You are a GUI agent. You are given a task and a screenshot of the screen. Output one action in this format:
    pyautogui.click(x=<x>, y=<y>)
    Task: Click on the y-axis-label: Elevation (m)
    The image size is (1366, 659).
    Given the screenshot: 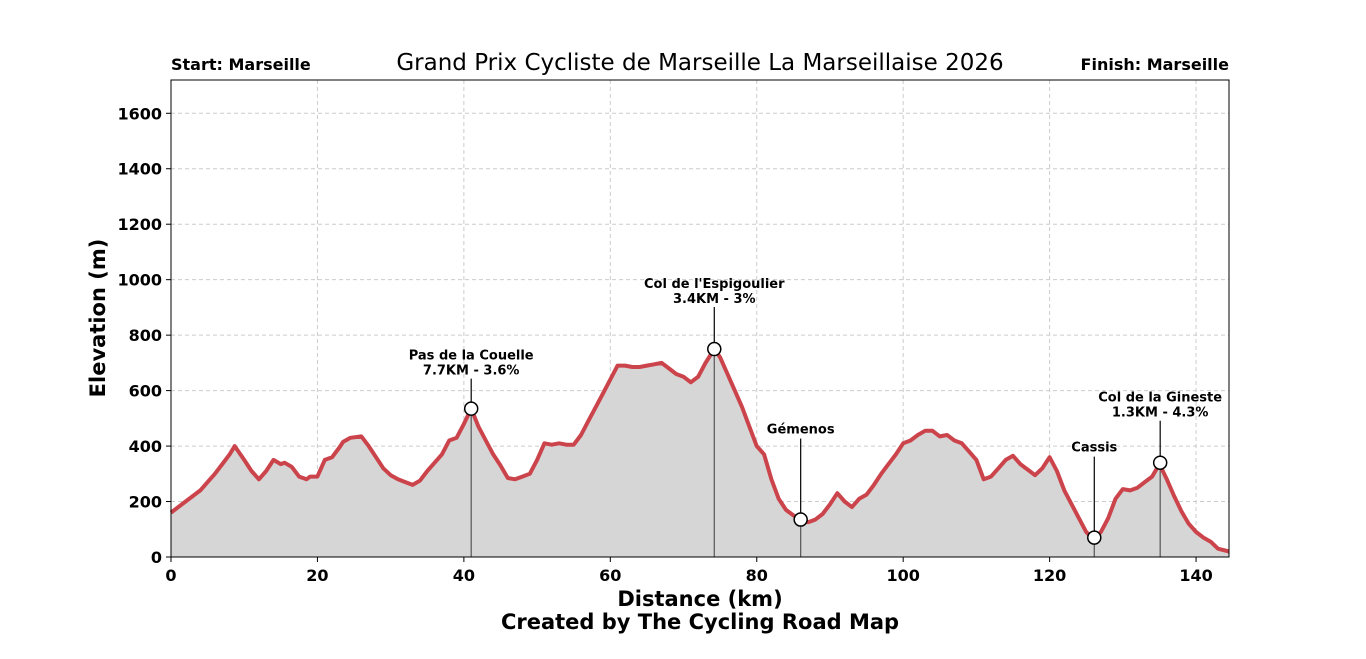 What is the action you would take?
    pyautogui.click(x=98, y=318)
    